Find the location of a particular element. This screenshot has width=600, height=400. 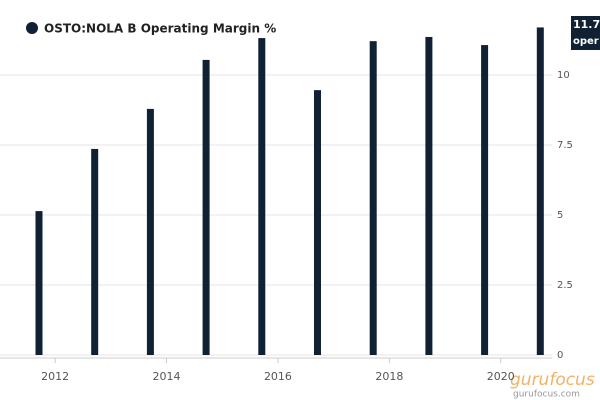

legend-label: OSTO:NOLA B Operating Margin % is located at coordinates (160, 29).